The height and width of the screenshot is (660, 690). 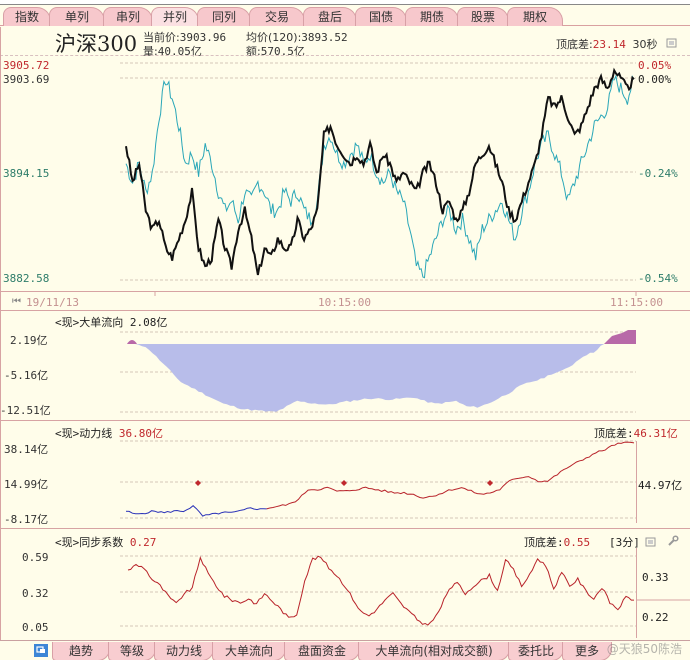 What do you see at coordinates (330, 16) in the screenshot?
I see `tab-6: 盘后` at bounding box center [330, 16].